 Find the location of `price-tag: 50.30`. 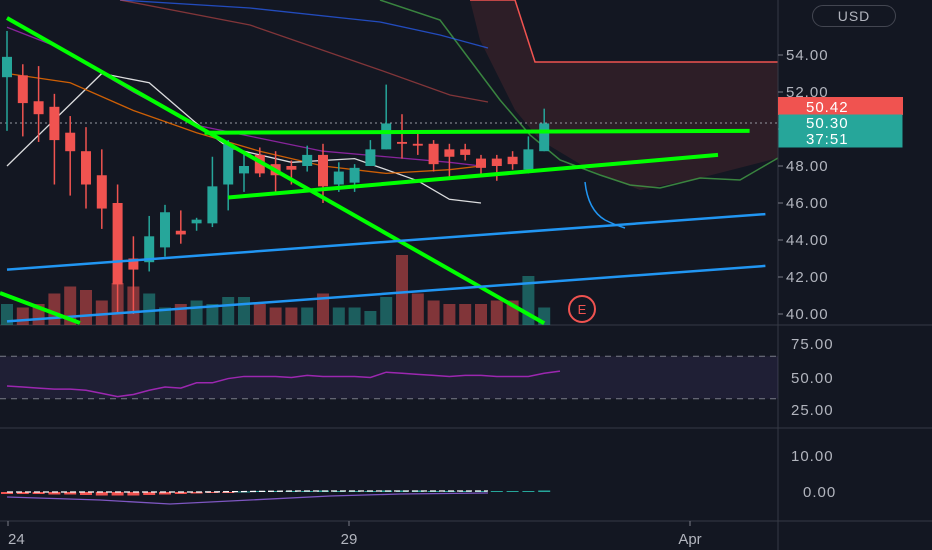

price-tag: 50.30 is located at coordinates (840, 123).